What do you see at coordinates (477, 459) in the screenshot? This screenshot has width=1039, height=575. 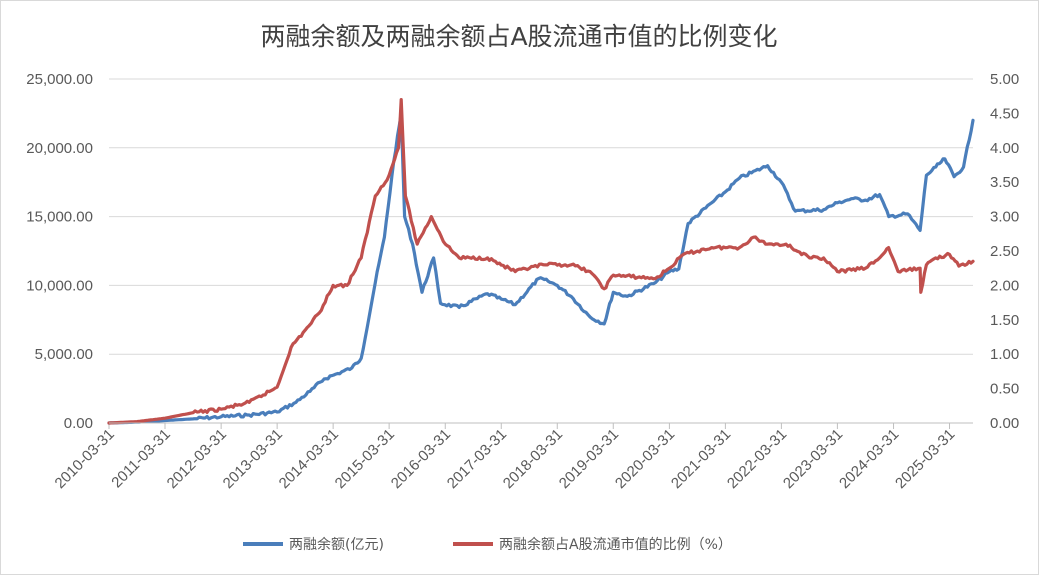 I see `x-tick-label: 2017-03-31` at bounding box center [477, 459].